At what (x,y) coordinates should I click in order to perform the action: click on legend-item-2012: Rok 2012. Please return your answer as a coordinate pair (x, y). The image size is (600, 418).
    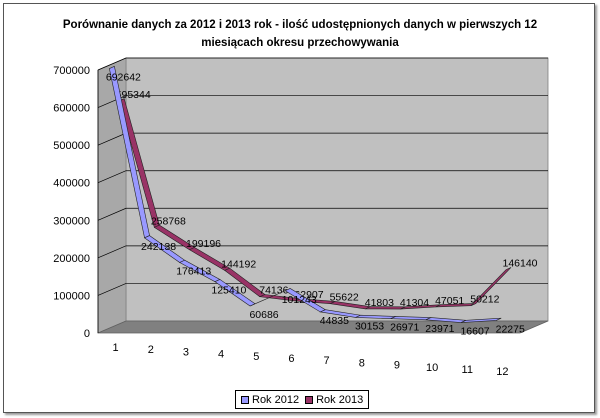
    Looking at the image, I should click on (270, 400).